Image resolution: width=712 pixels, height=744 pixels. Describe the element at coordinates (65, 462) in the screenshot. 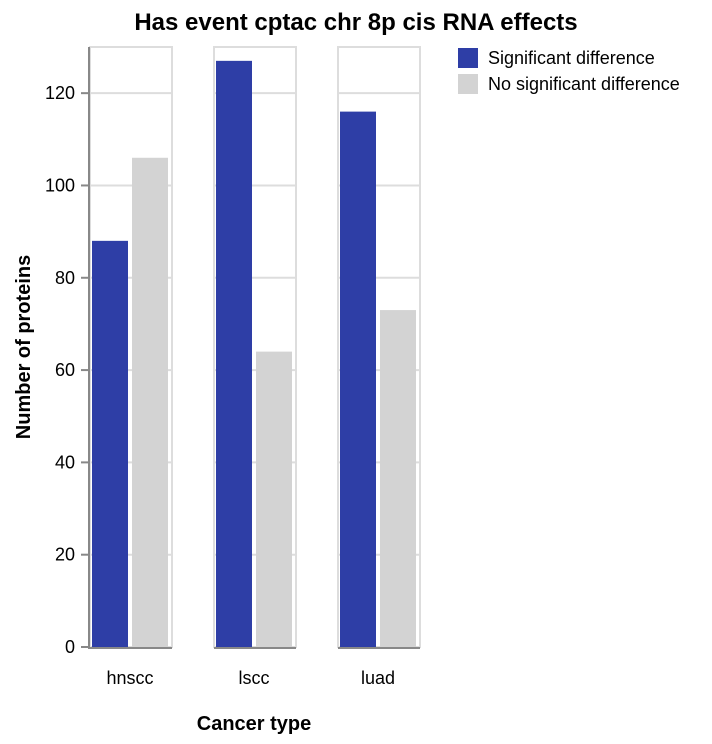

I see `y-tick-label: 40` at that location.